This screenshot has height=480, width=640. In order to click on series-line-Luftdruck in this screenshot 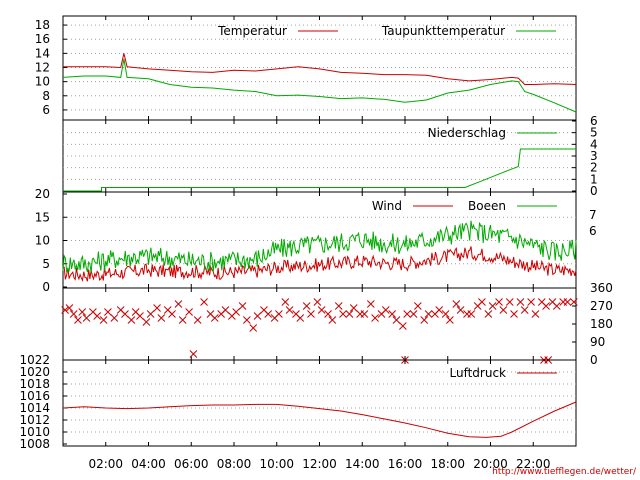, I will do `click(319, 419)`.